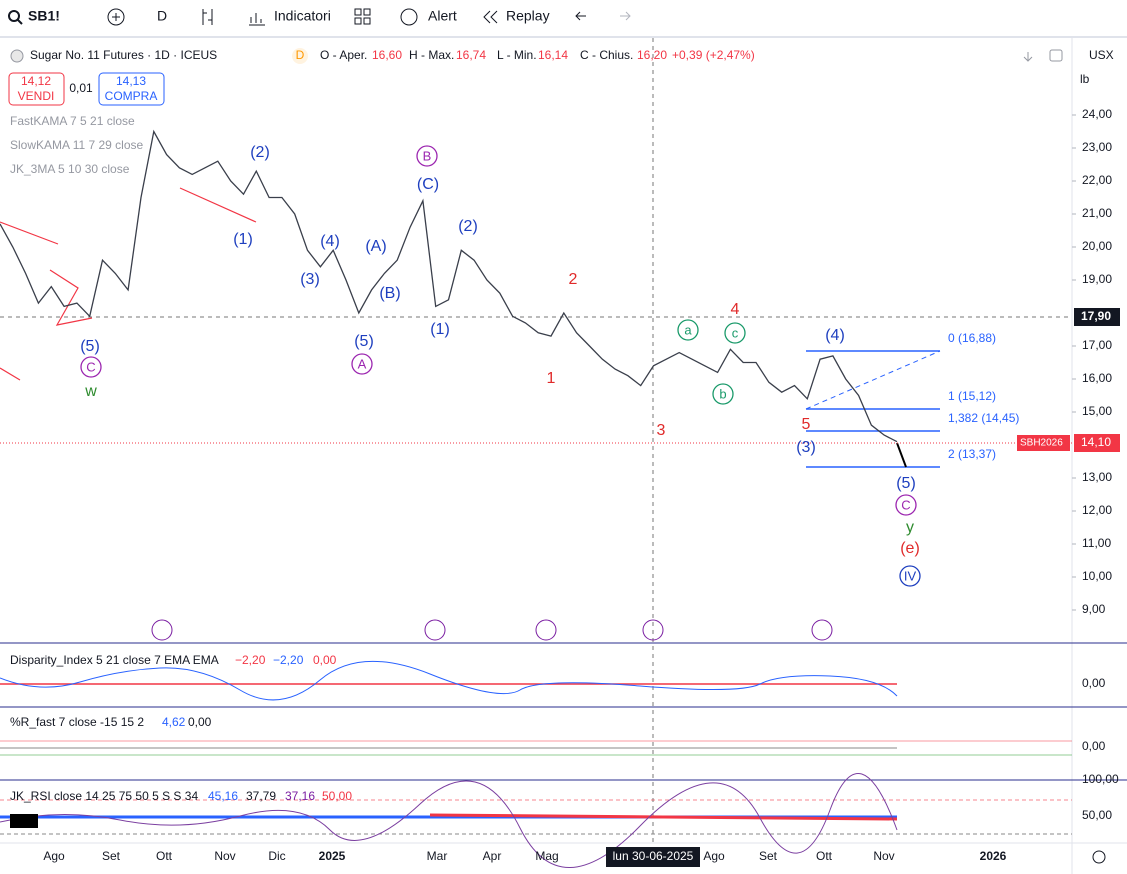  Describe the element at coordinates (44, 16) in the screenshot. I see `symbol: SB1!` at that location.